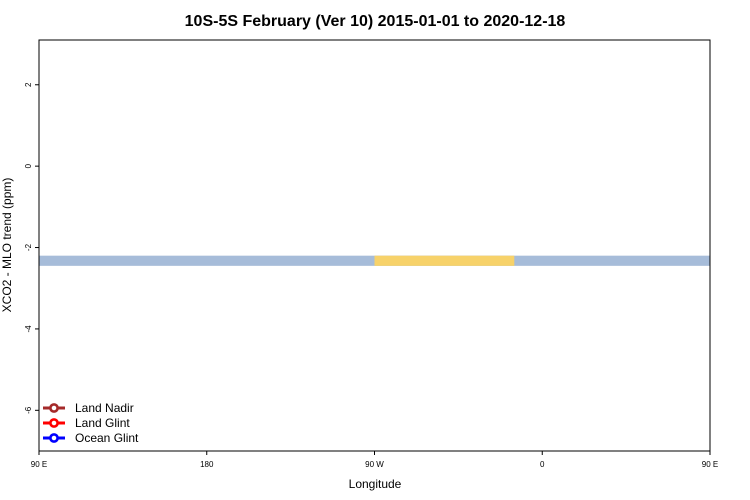  I want to click on land-ocean-band, so click(374, 260).